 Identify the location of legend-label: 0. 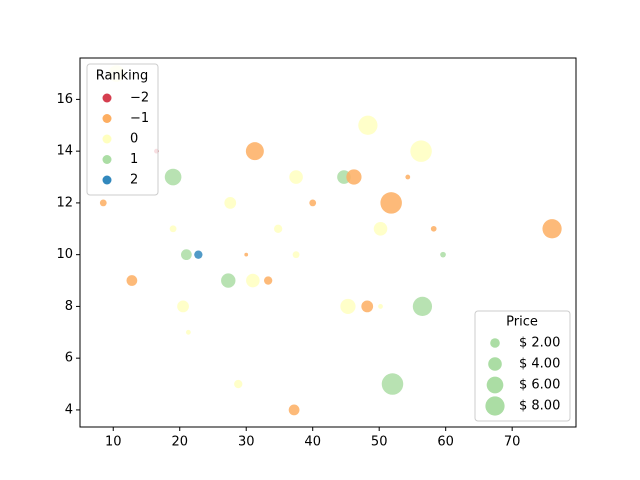
(134, 139).